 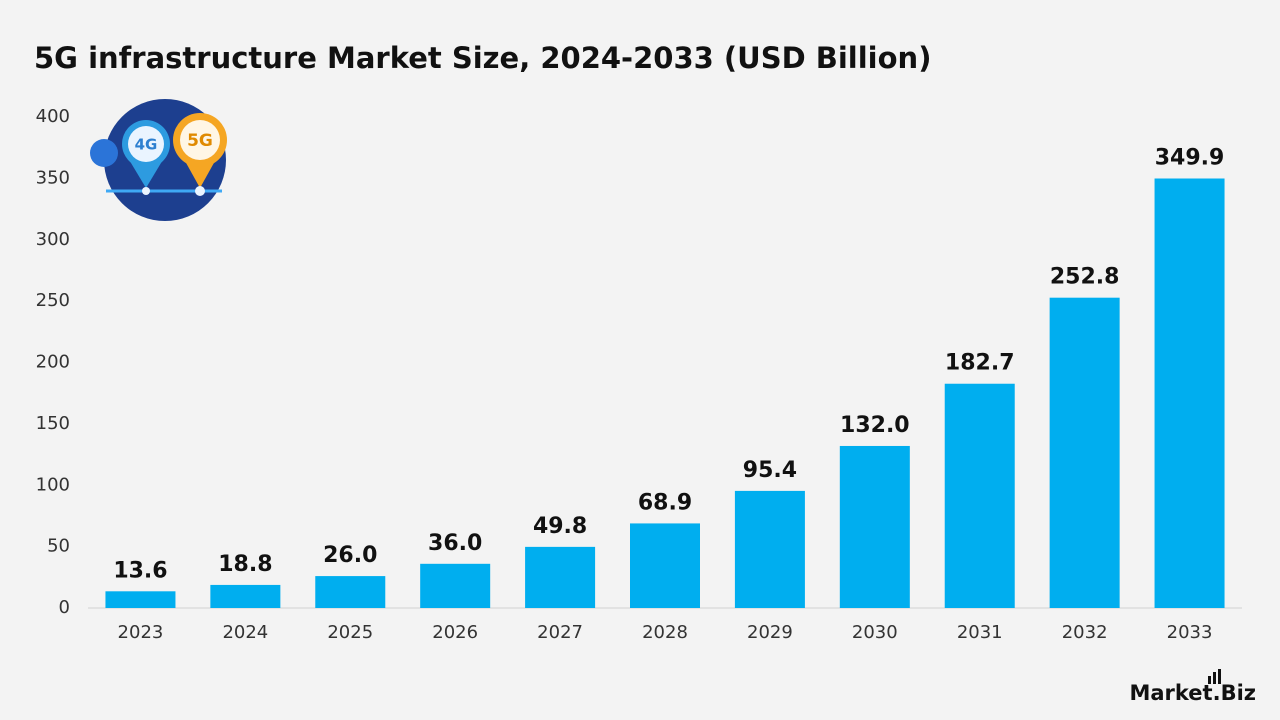 What do you see at coordinates (350, 632) in the screenshot?
I see `x-tick-label: 2025` at bounding box center [350, 632].